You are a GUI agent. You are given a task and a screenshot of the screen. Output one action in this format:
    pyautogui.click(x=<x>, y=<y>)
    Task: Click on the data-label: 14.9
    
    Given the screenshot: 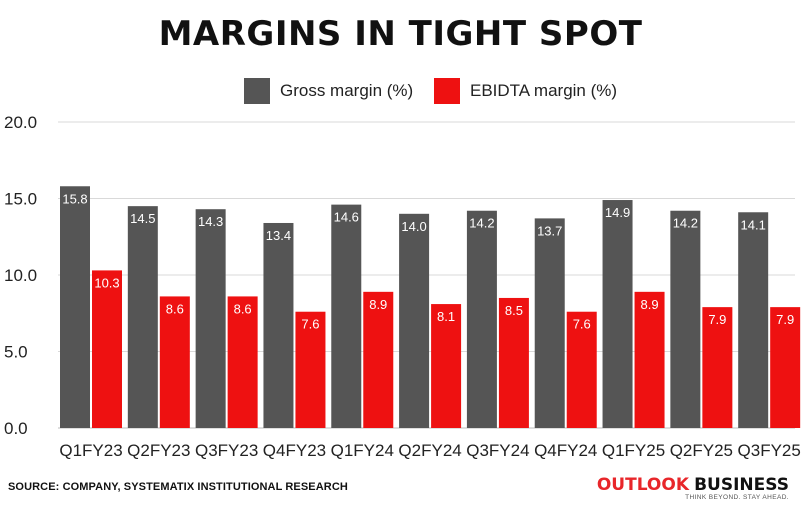 What is the action you would take?
    pyautogui.click(x=617, y=212)
    